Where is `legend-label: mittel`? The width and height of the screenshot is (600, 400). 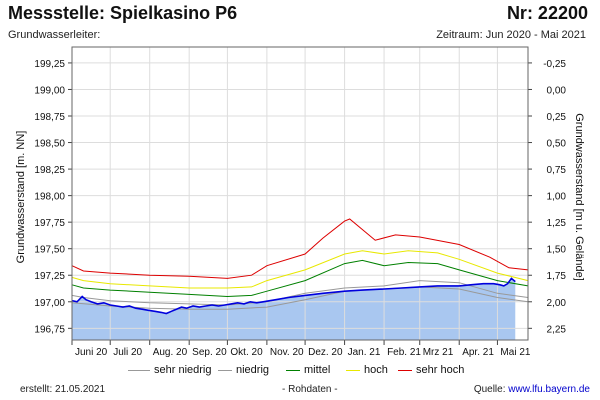
legend-label: mittel is located at coordinates (317, 370).